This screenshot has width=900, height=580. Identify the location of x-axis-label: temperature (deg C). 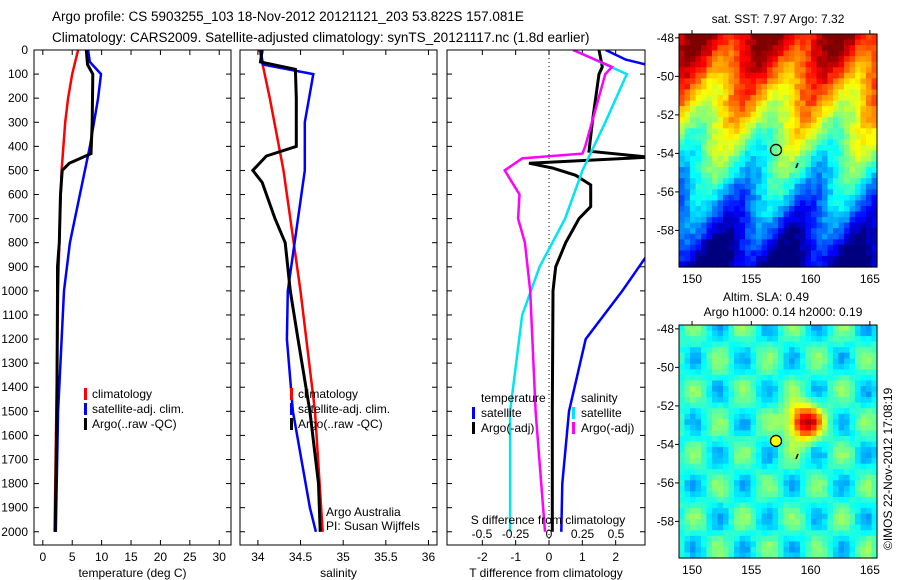
(132, 573).